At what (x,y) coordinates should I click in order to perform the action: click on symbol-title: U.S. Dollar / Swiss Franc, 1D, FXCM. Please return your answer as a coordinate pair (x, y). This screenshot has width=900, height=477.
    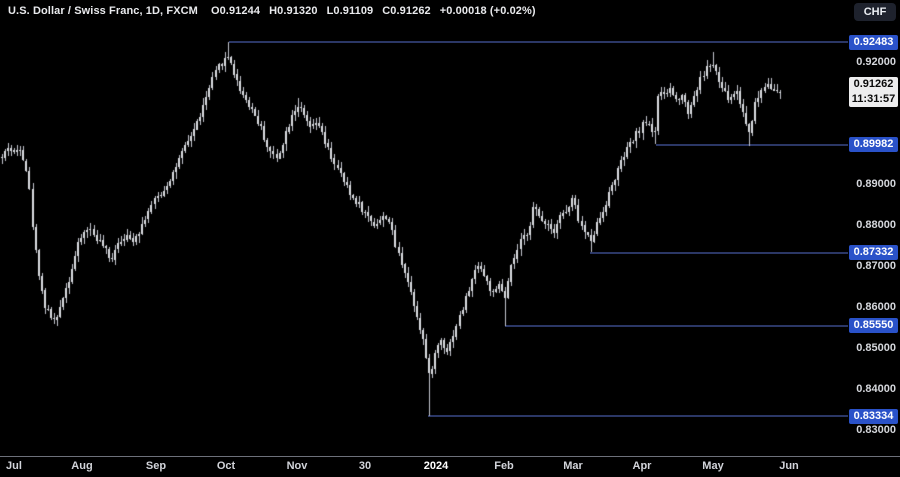
    Looking at the image, I should click on (103, 11).